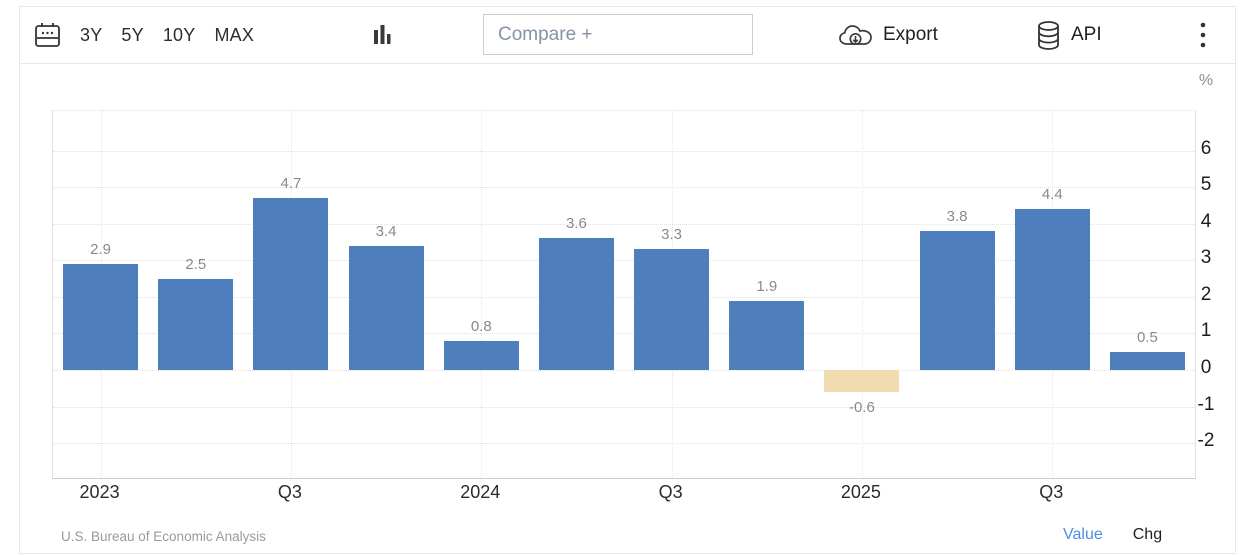  I want to click on kebab-menu-icon, so click(1203, 35).